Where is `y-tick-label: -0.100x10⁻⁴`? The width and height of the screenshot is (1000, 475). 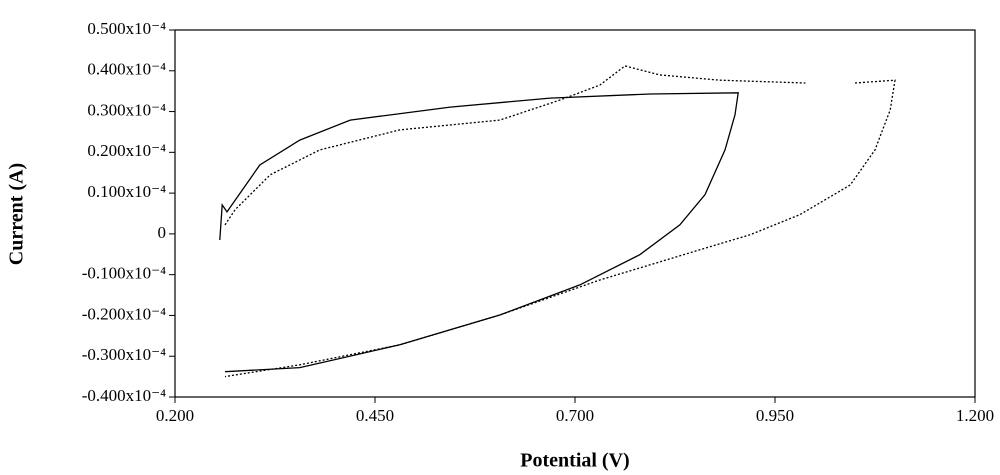
y-tick-label: -0.100x10⁻⁴ is located at coordinates (124, 273).